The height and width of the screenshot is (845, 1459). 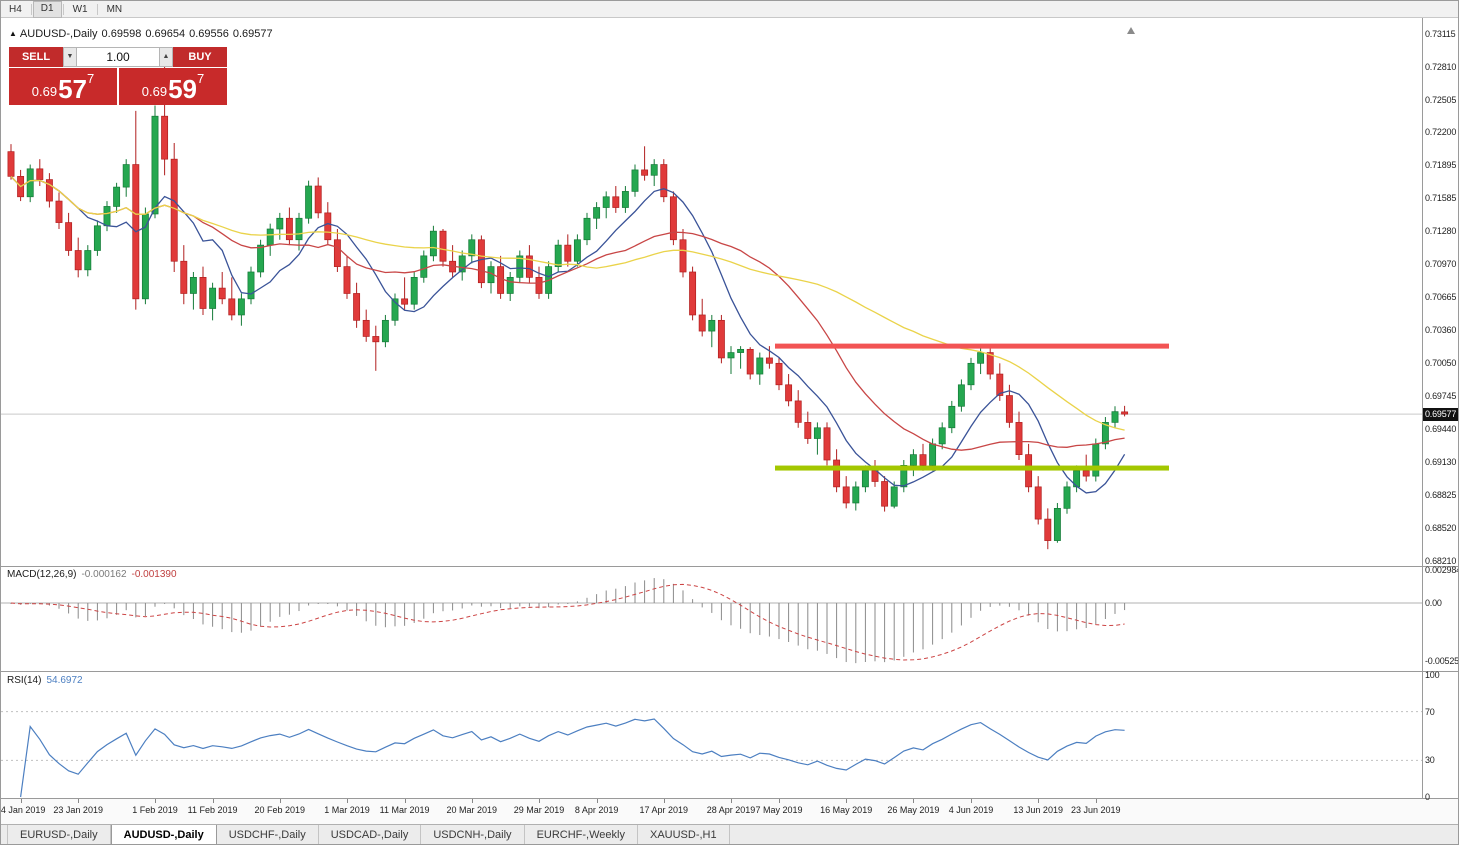 What do you see at coordinates (472, 810) in the screenshot?
I see `date-label: 20 Mar 2019` at bounding box center [472, 810].